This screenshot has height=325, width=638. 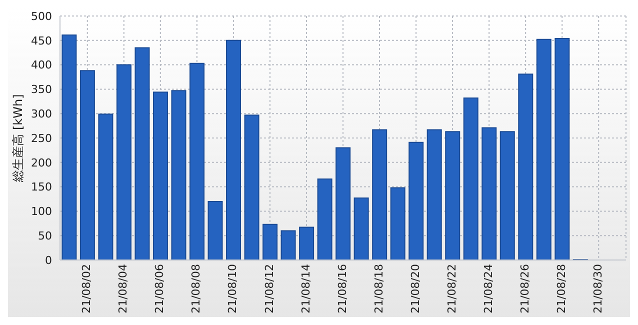 What do you see at coordinates (123, 289) in the screenshot?
I see `x-tick-label: 21/08/04` at bounding box center [123, 289].